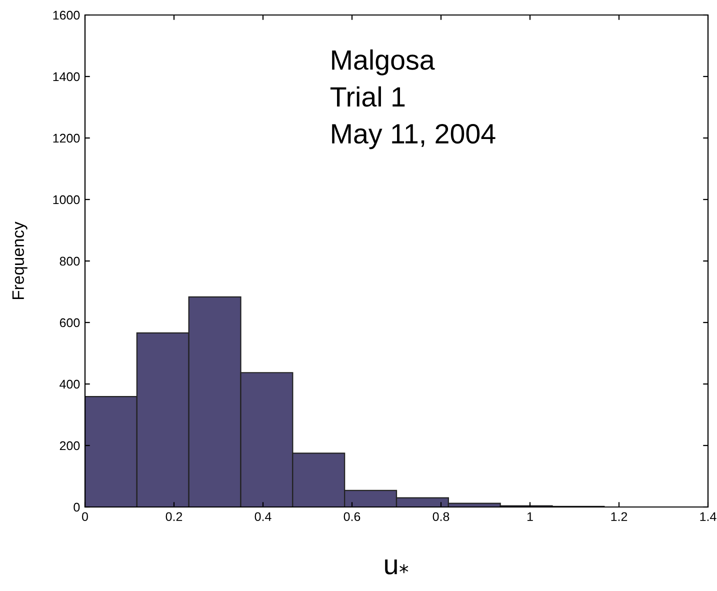  What do you see at coordinates (174, 517) in the screenshot?
I see `x-tick-label: 0.2` at bounding box center [174, 517].